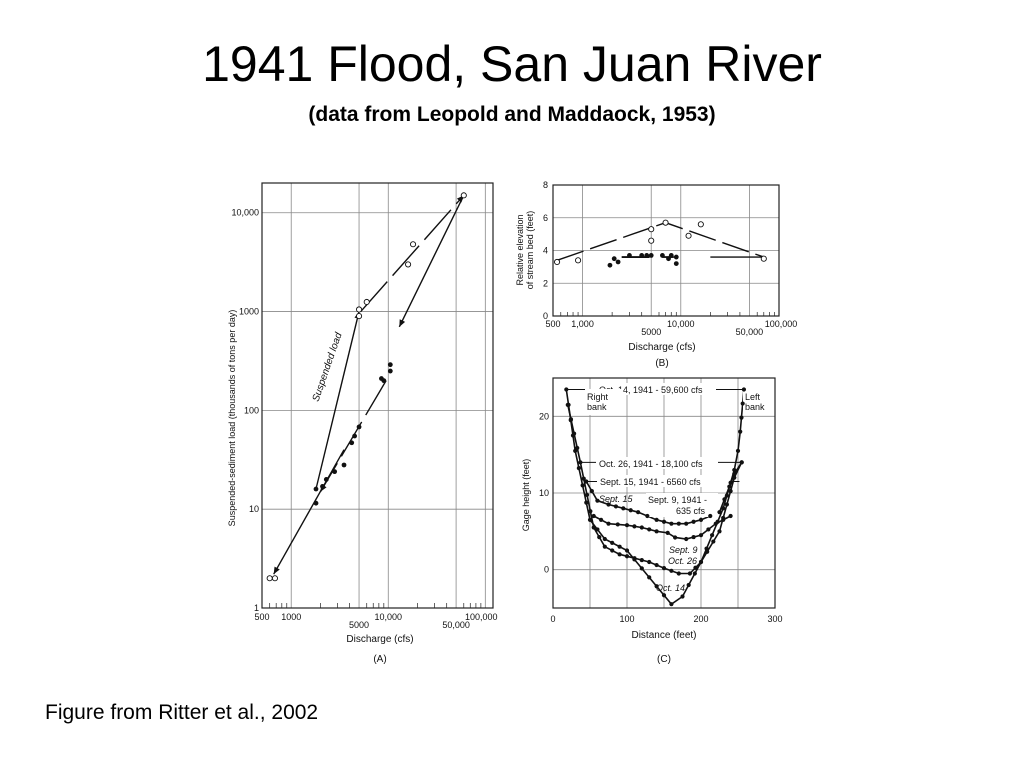  What do you see at coordinates (582, 324) in the screenshot?
I see `panel-b-xtick-label: 1,000` at bounding box center [582, 324].